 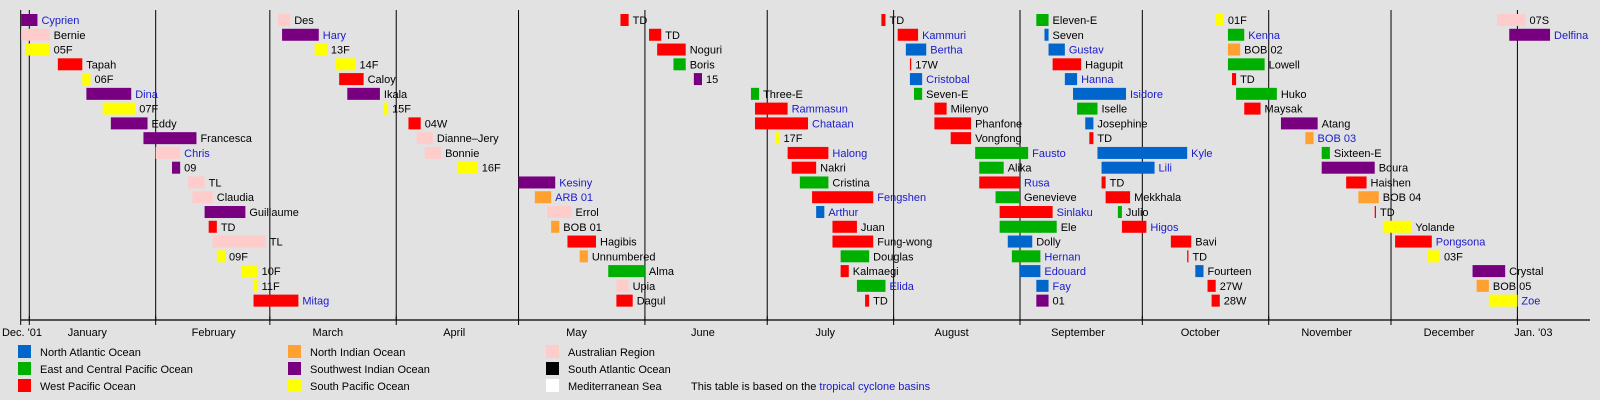 What do you see at coordinates (1264, 36) in the screenshot?
I see `storm-label: Kenna` at bounding box center [1264, 36].